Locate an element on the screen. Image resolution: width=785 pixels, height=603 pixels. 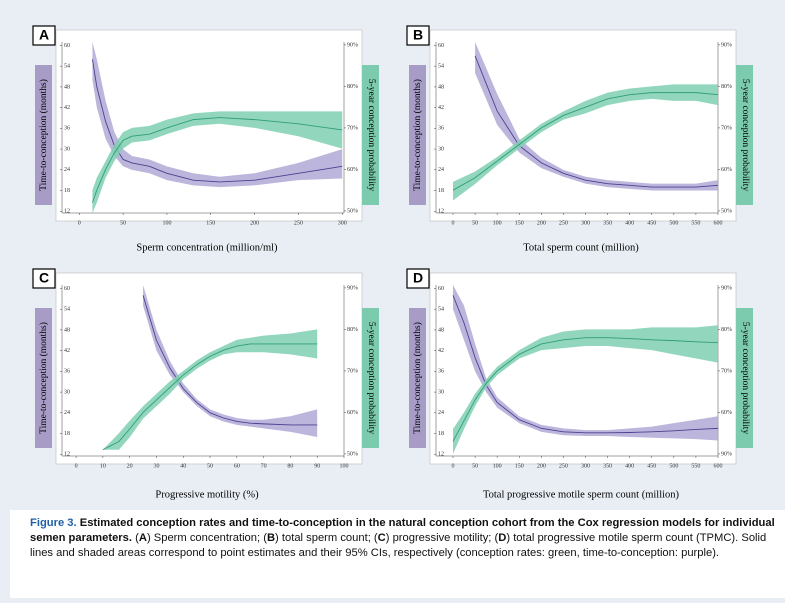
x-axis-label: Progressive motility (%) is located at coordinates (207, 494).